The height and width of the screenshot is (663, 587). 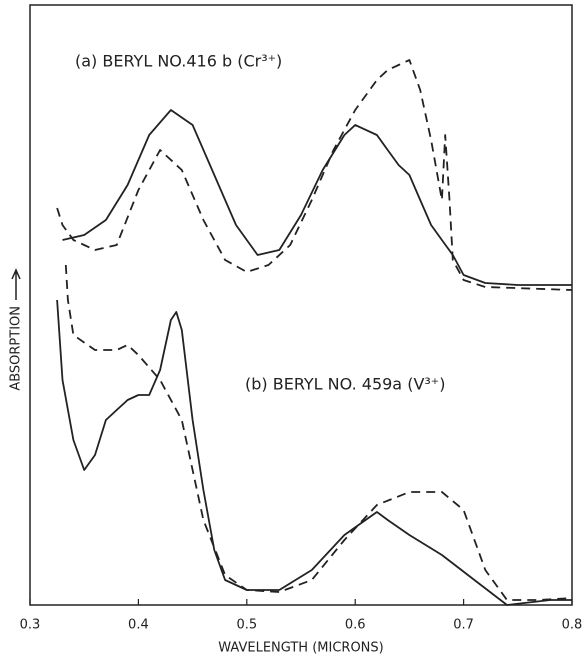 What do you see at coordinates (30, 625) in the screenshot?
I see `x-tick-label: 0.3` at bounding box center [30, 625].